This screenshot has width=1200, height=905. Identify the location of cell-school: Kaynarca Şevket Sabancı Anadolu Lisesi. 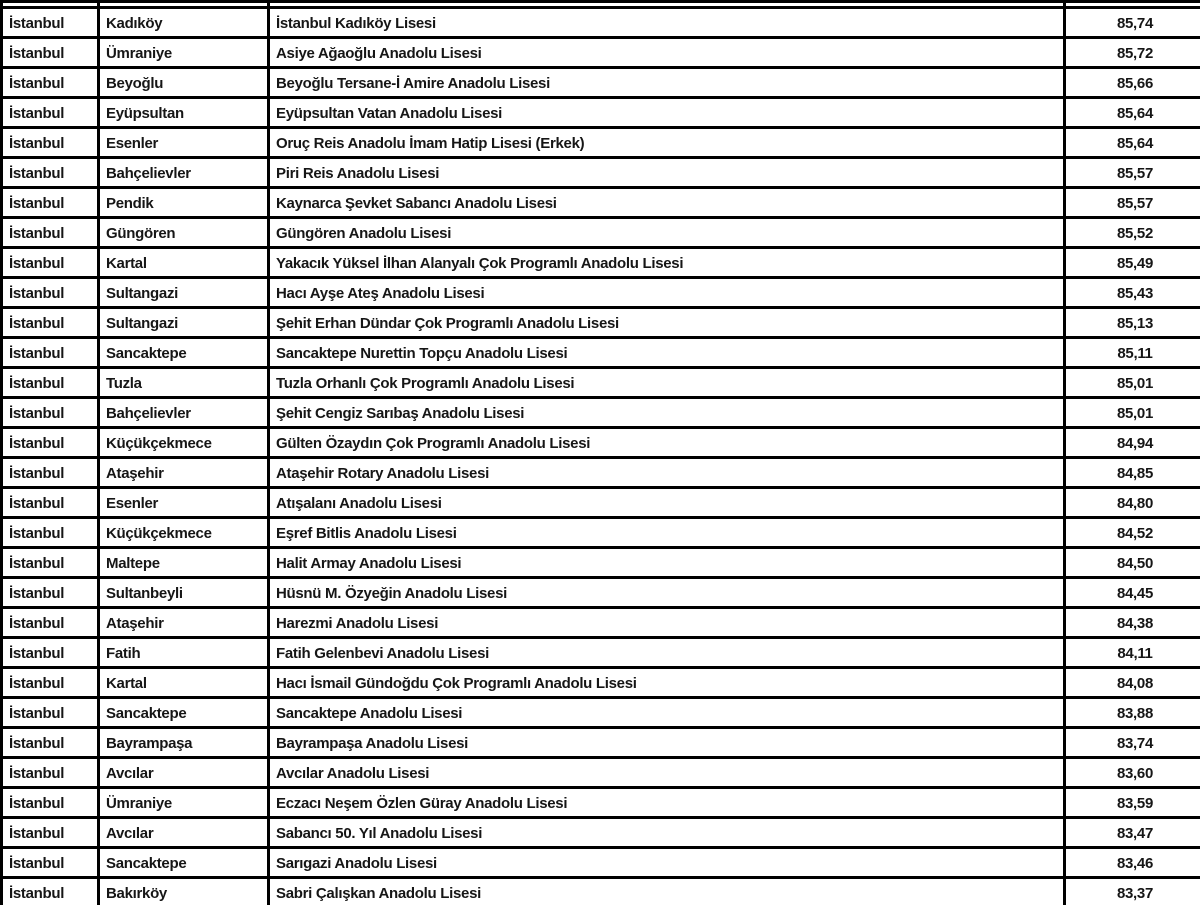
(666, 202).